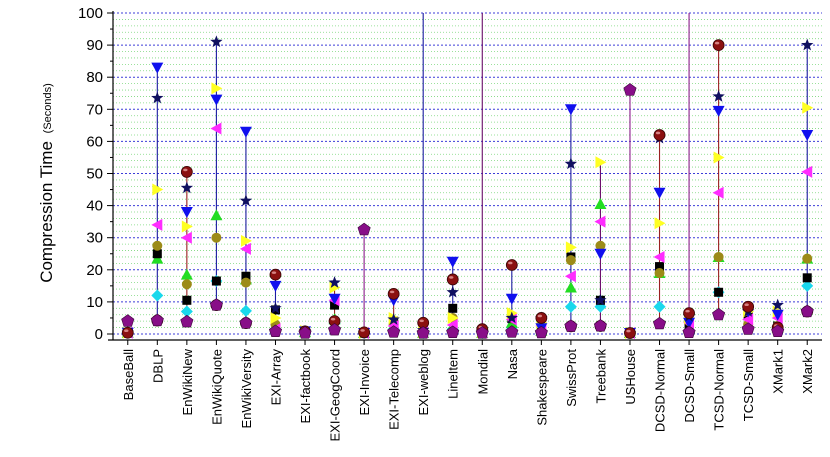 Image resolution: width=830 pixels, height=457 pixels. I want to click on x-category-label: EXI-GeogCoord, so click(335, 395).